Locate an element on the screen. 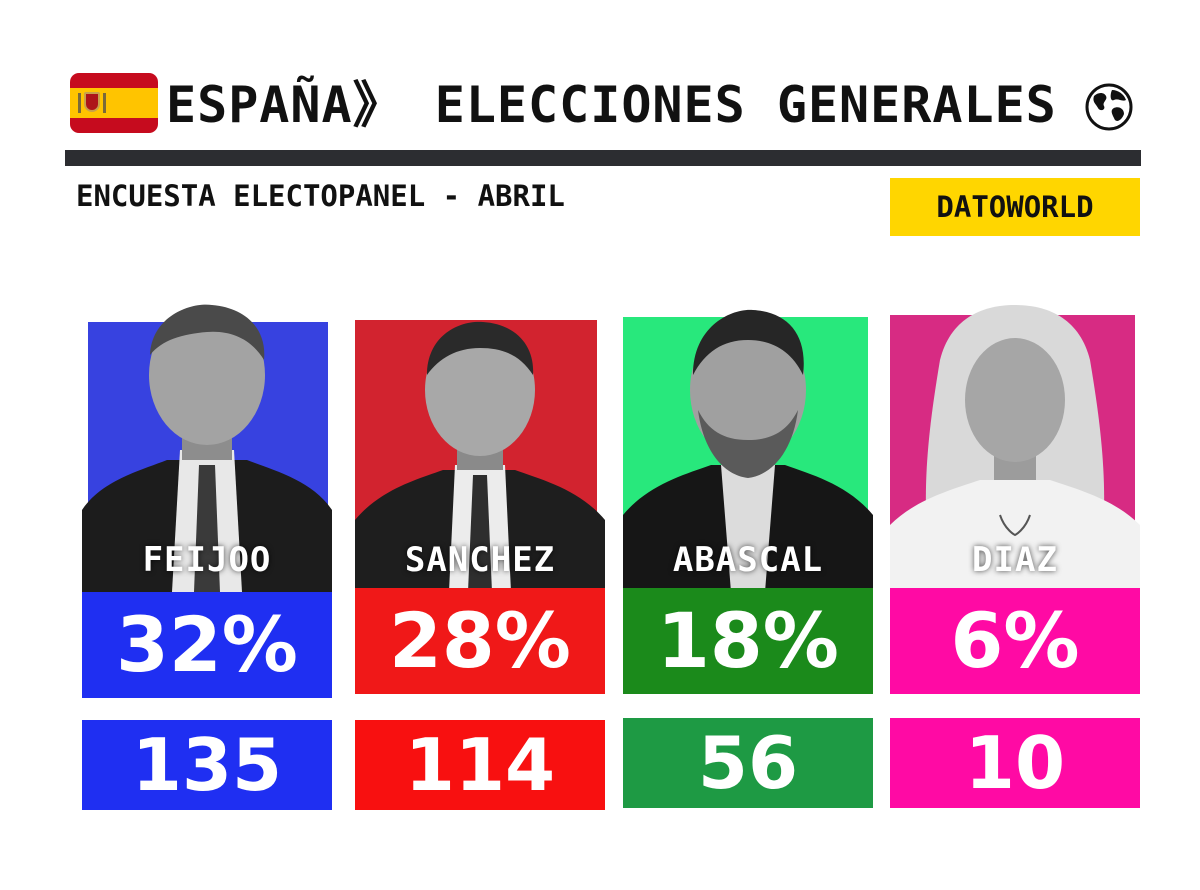 The height and width of the screenshot is (890, 1200). candidate-seats: 135 is located at coordinates (207, 765).